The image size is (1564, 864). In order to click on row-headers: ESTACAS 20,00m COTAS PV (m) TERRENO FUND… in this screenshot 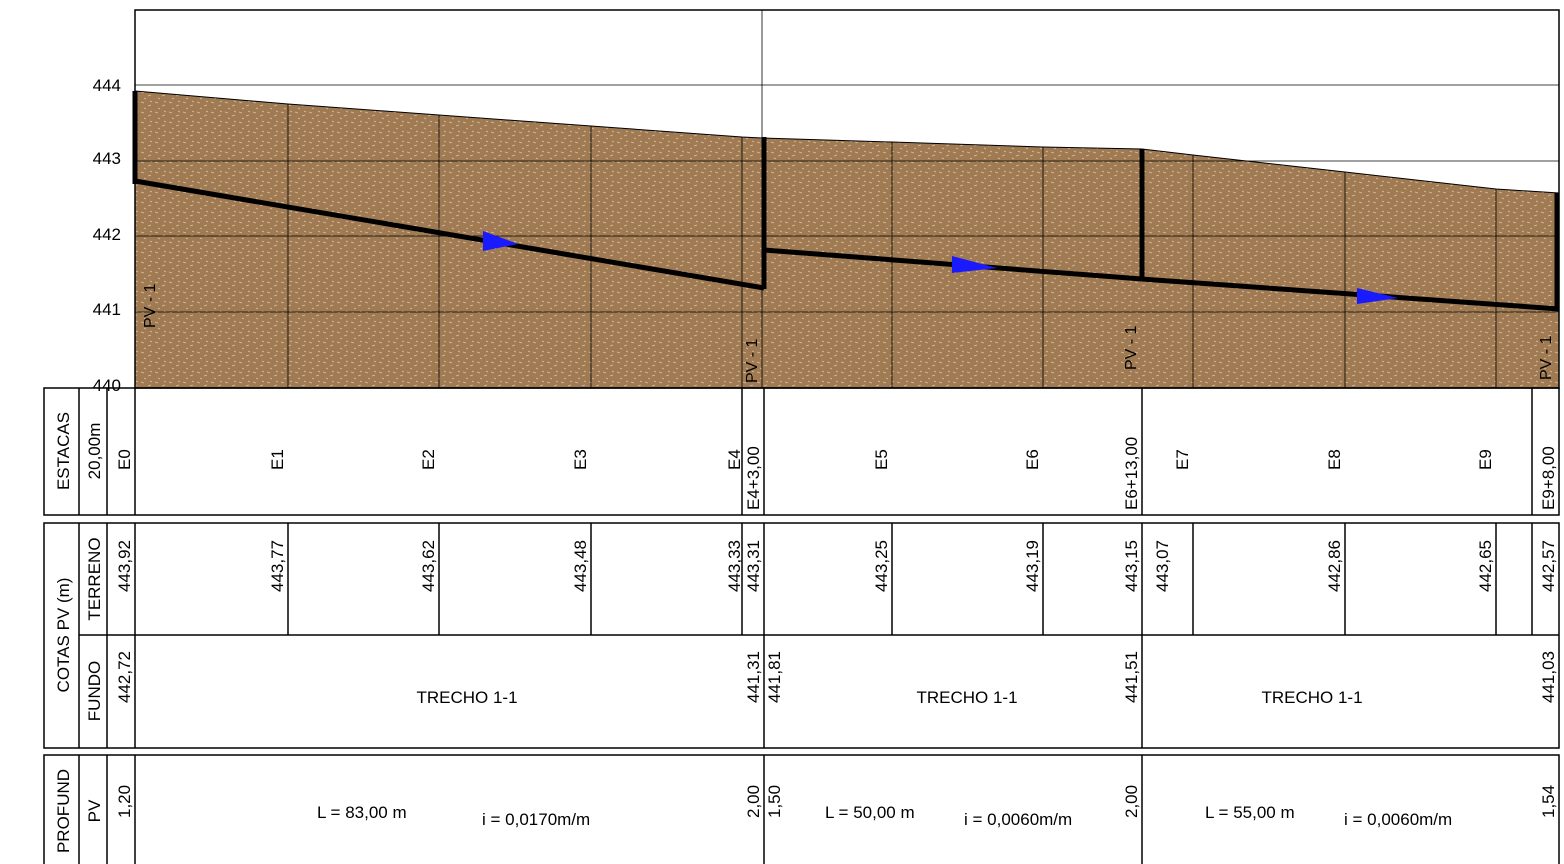, I will do `click(79, 632)`.